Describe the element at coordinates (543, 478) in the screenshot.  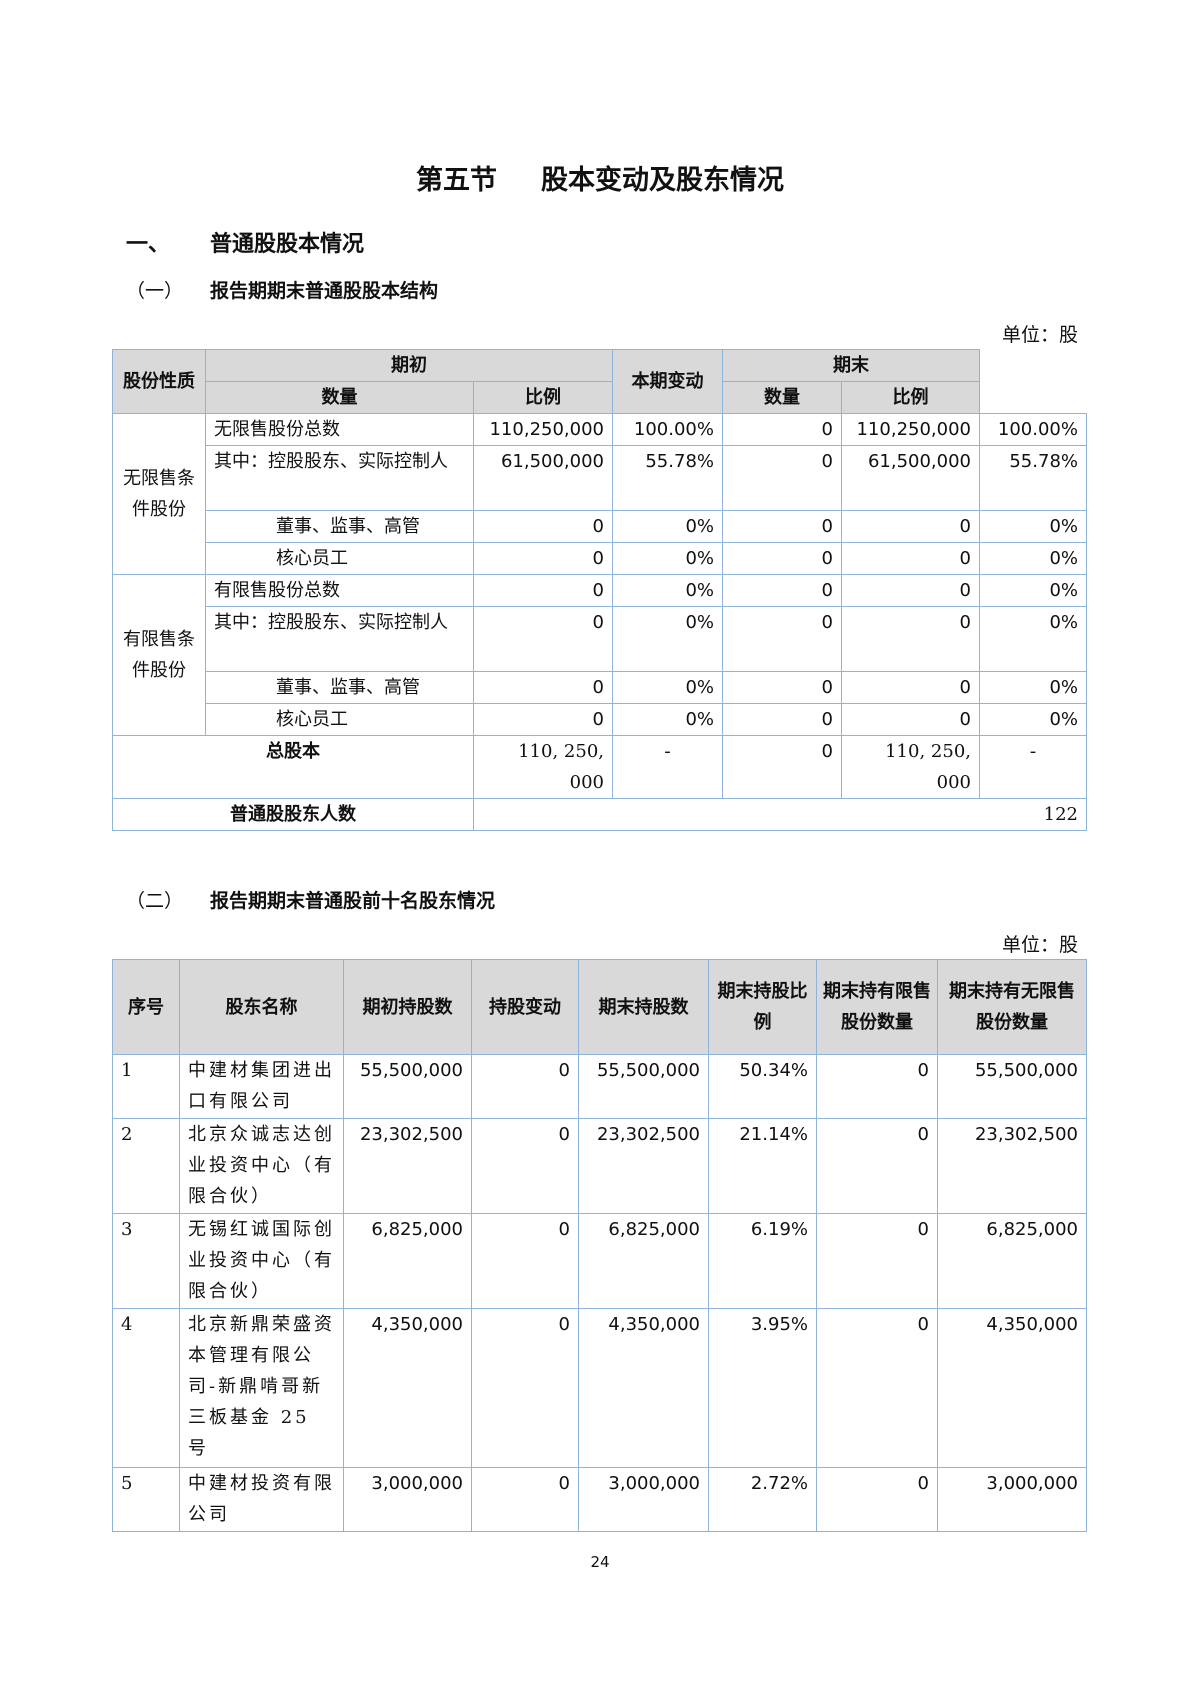
I see `cell-bq: 61,500,000` at that location.